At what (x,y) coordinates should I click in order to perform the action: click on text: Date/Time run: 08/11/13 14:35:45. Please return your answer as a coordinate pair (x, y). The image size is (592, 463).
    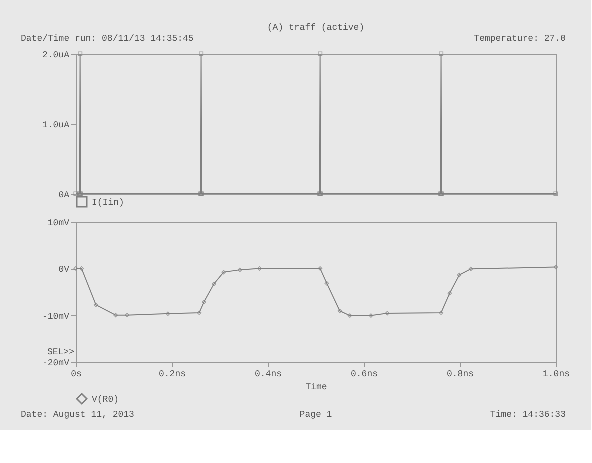
    Looking at the image, I should click on (107, 39).